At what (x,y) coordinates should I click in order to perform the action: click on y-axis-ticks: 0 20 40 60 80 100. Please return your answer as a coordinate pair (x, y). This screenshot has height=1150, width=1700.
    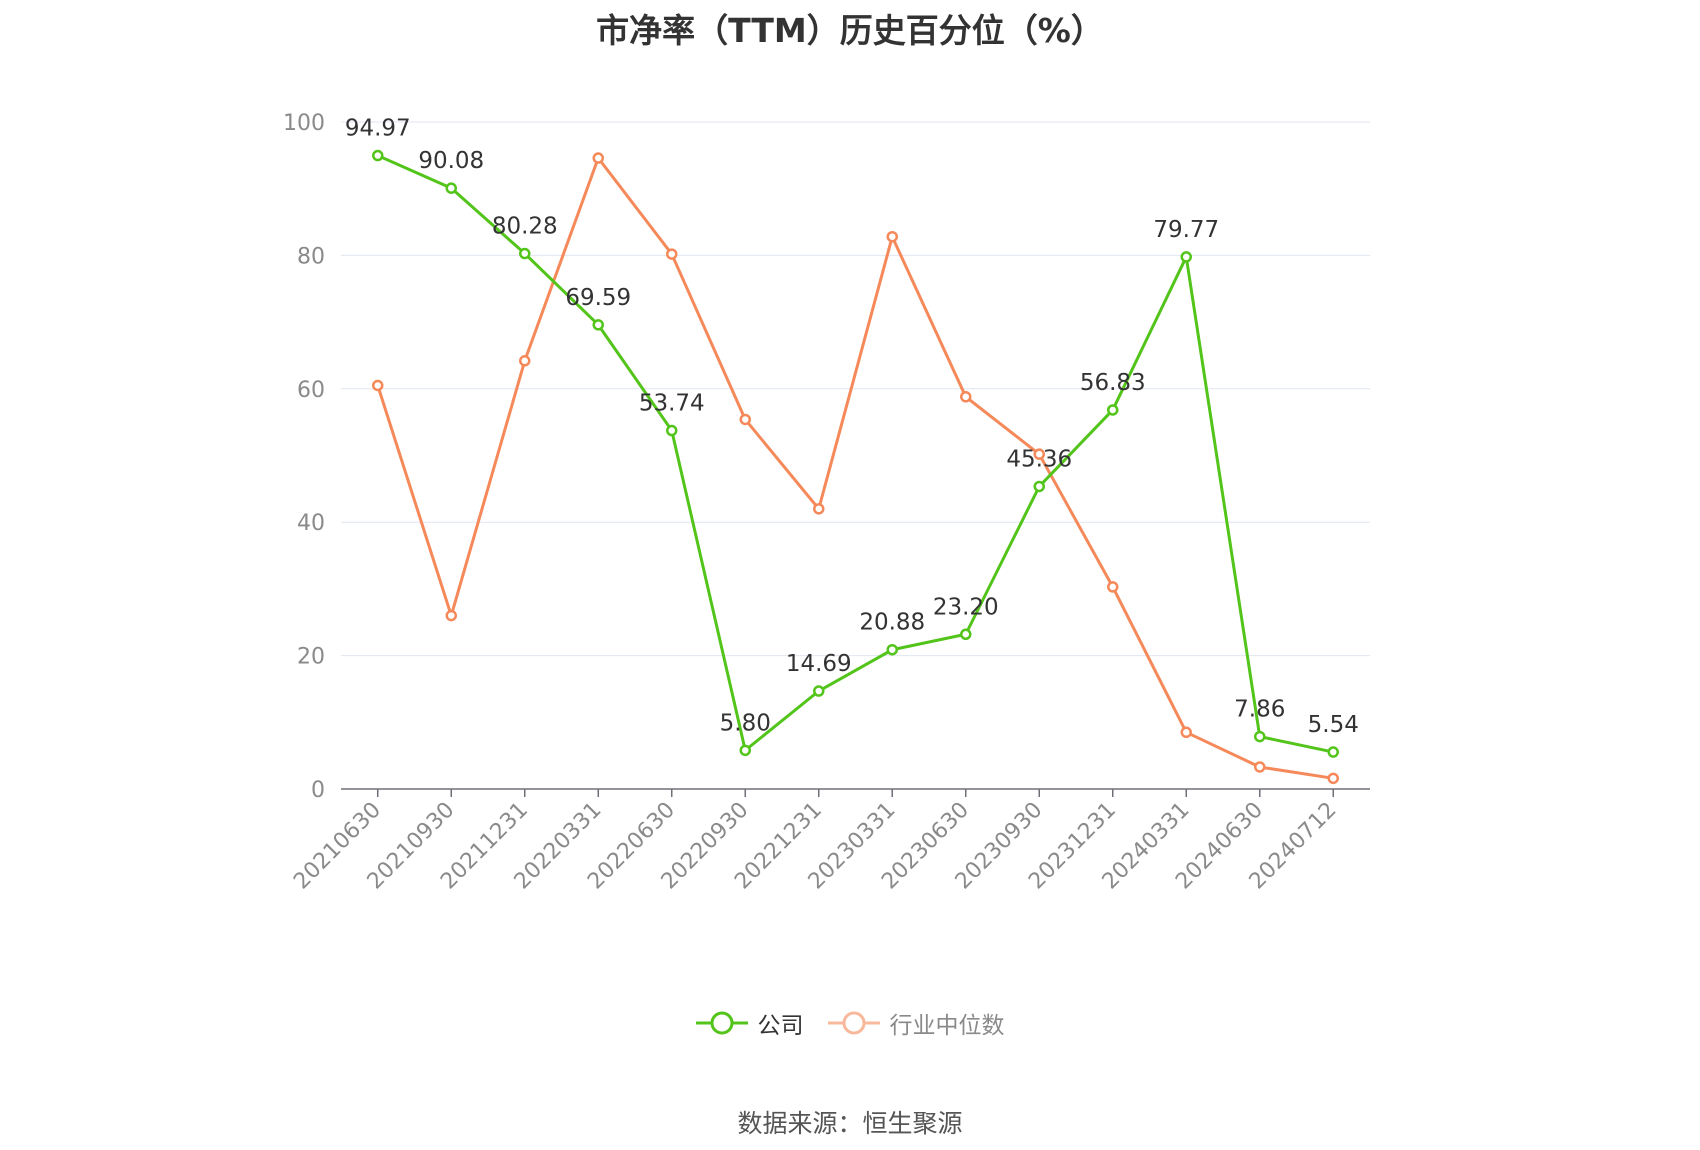
    Looking at the image, I should click on (304, 457).